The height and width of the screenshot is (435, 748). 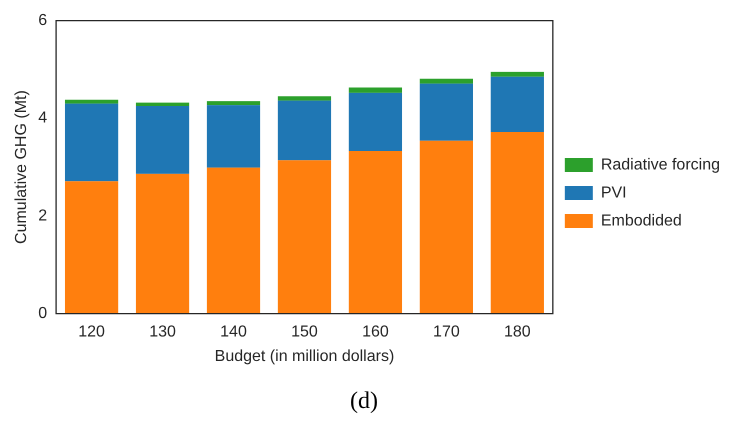 I want to click on x-tick-label: 170, so click(x=446, y=332).